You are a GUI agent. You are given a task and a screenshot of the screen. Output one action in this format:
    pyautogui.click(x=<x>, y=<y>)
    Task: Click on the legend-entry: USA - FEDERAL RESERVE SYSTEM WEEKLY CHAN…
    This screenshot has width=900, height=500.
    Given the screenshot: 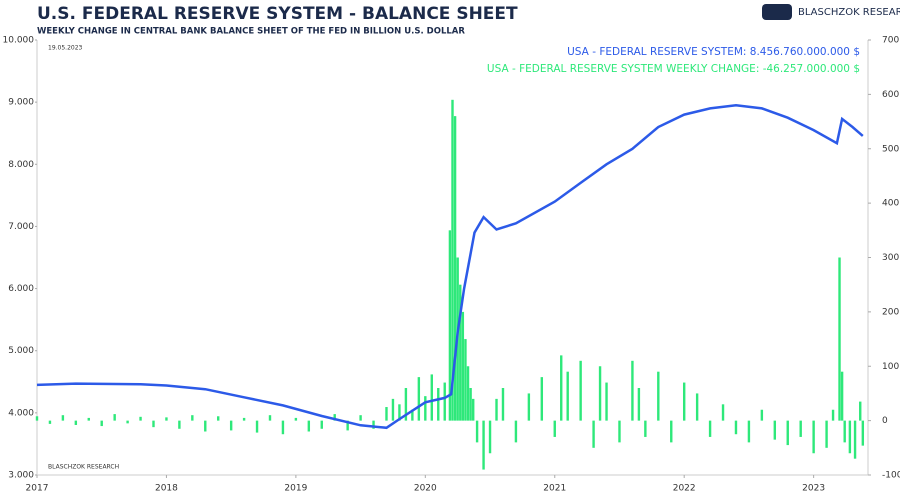 What is the action you would take?
    pyautogui.click(x=673, y=69)
    